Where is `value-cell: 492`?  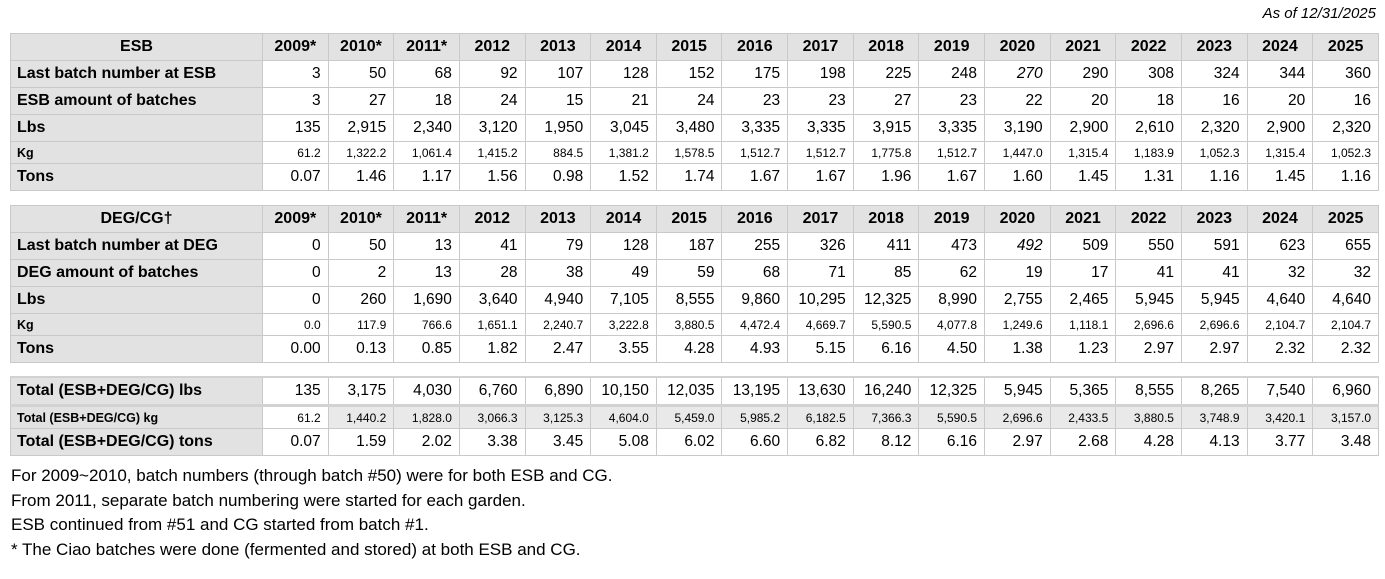
value-cell: 492 is located at coordinates (1017, 246).